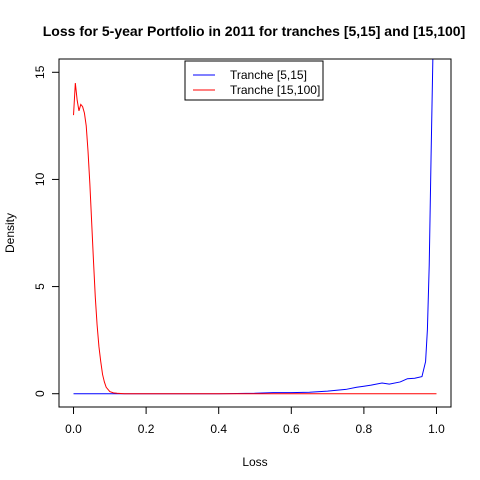  I want to click on x-tick-label: 0.8, so click(364, 429).